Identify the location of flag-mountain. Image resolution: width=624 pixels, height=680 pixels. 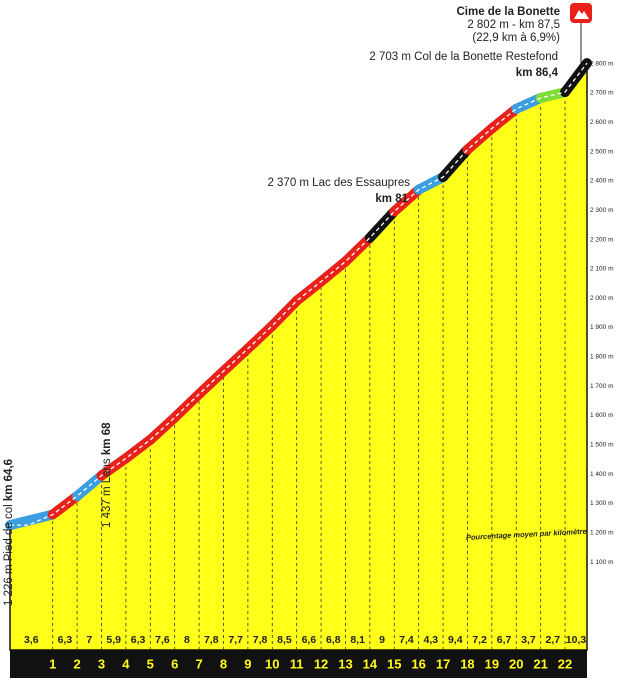
(581, 14).